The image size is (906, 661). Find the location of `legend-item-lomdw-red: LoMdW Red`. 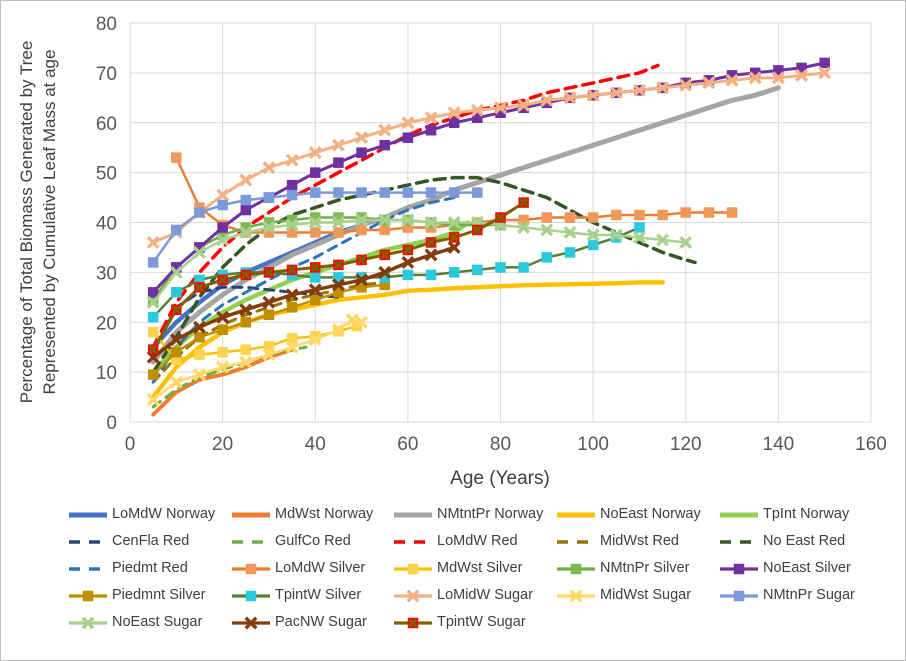

legend-item-lomdw-red: LoMdW Red is located at coordinates (473, 541).